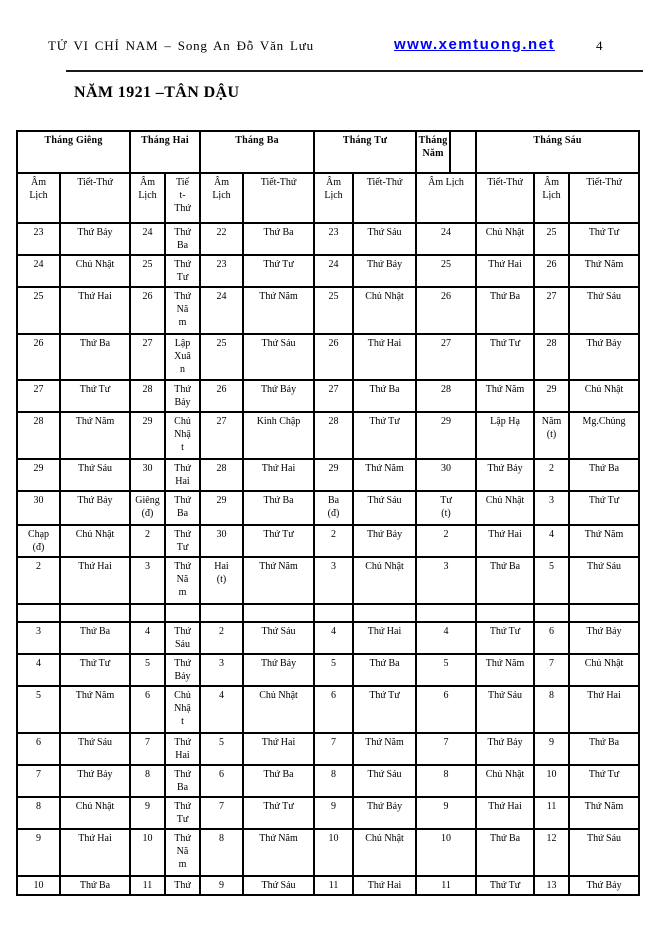  Describe the element at coordinates (147, 198) in the screenshot. I see `column-header-cell: Âm Lịch` at that location.